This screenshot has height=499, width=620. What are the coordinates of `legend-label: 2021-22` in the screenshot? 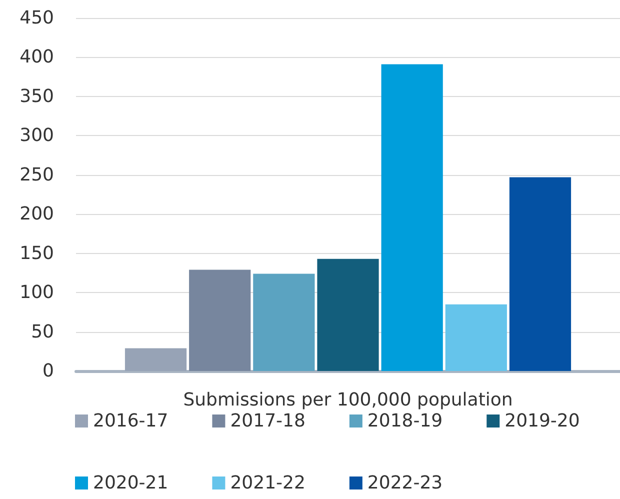 It's located at (268, 483).